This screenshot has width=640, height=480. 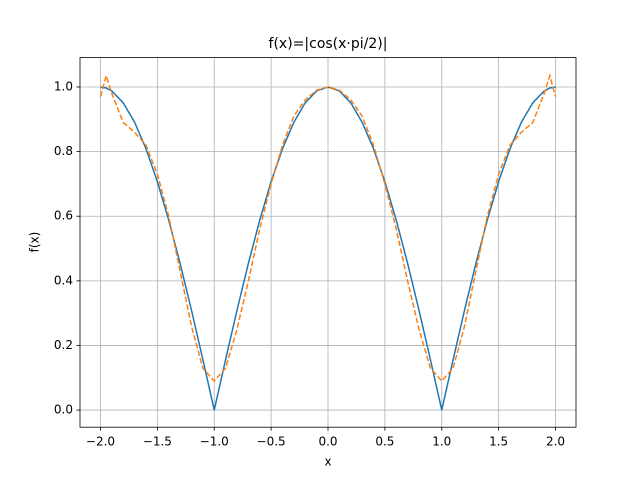 I want to click on y-tick-label: 0.6, so click(x=63, y=216).